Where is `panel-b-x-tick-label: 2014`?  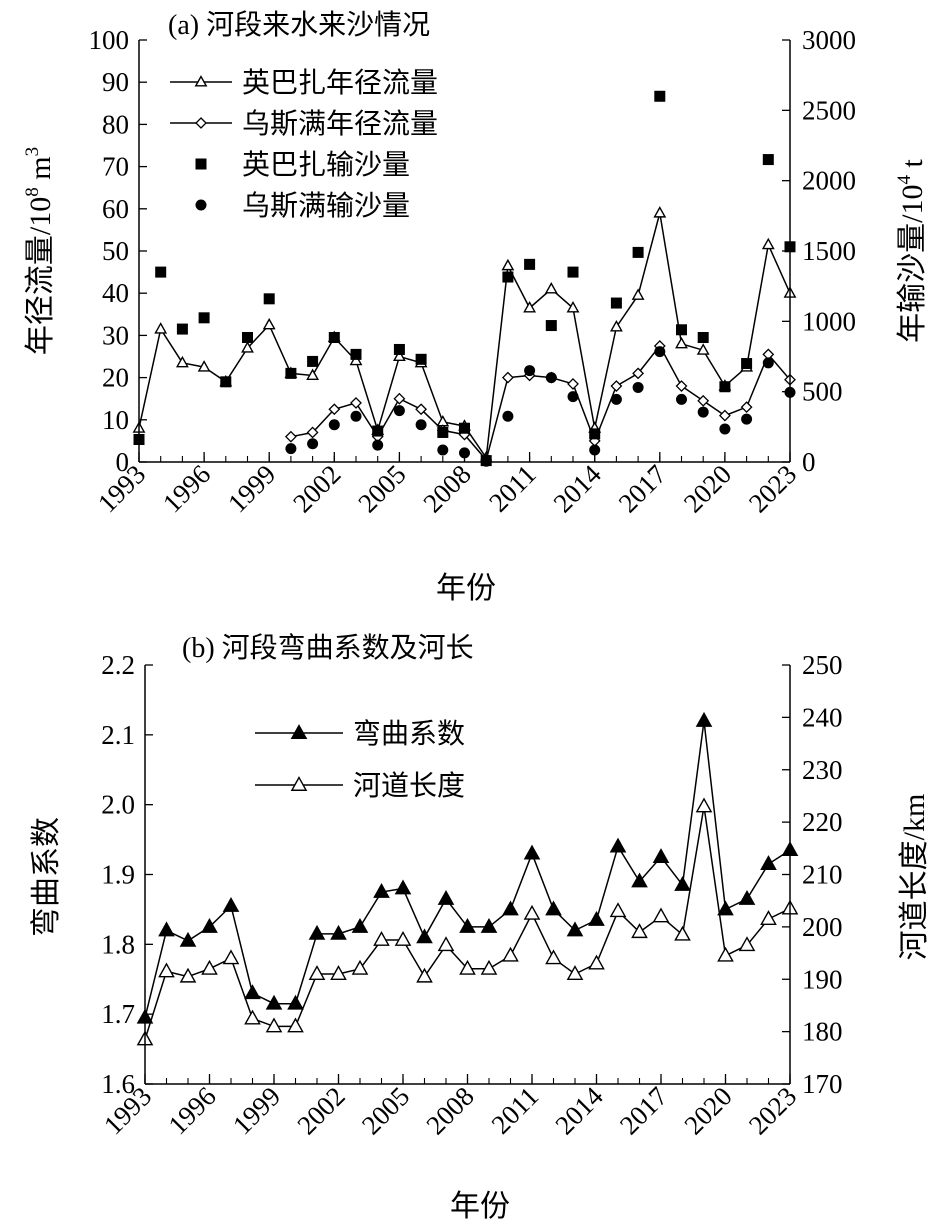
panel-b-x-tick-label: 2014 is located at coordinates (579, 1111).